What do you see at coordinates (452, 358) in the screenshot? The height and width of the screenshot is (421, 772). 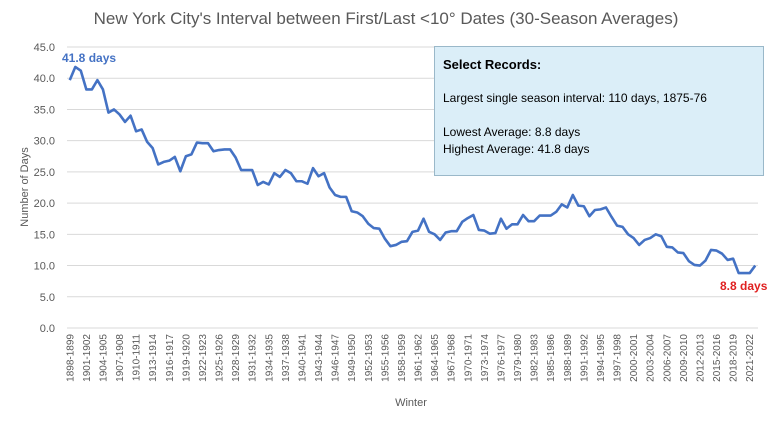 I see `x-tick-label: 1967-1968` at bounding box center [452, 358].